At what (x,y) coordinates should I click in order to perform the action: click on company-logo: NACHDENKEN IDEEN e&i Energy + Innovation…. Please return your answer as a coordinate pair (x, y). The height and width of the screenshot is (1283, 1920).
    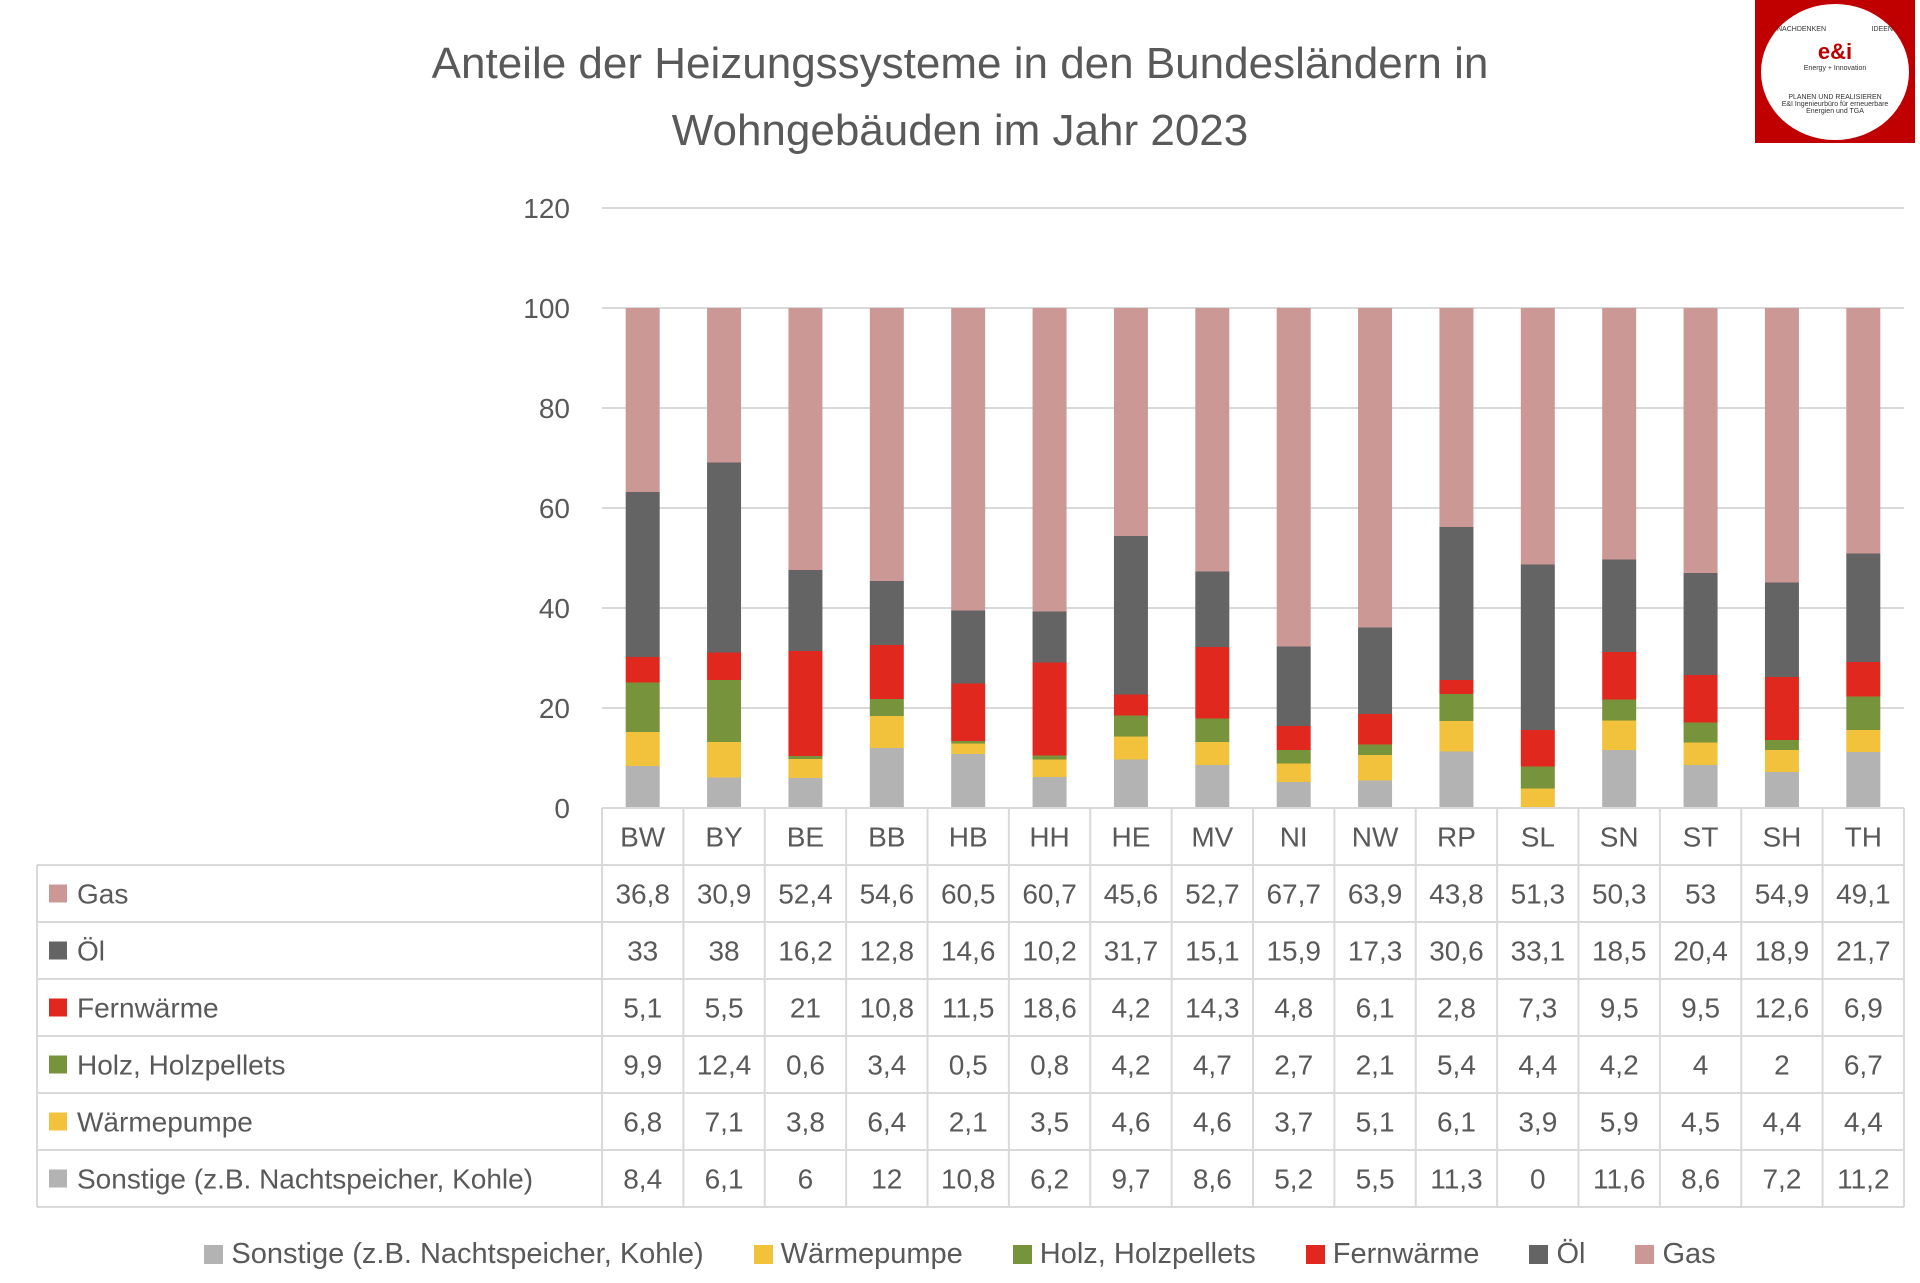
    Looking at the image, I should click on (1835, 71).